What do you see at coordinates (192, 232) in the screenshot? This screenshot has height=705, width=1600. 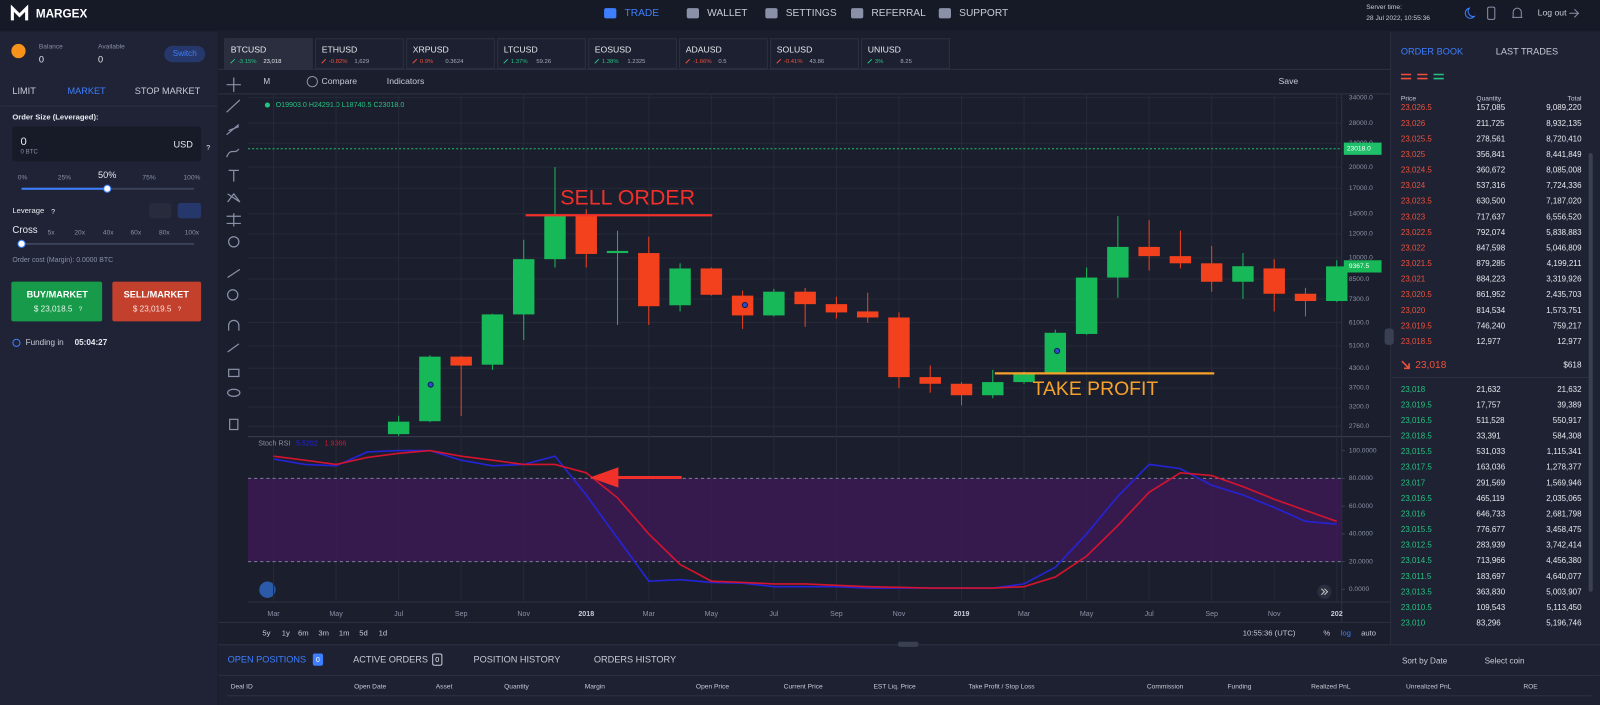 I see `leverage-step: 100x` at bounding box center [192, 232].